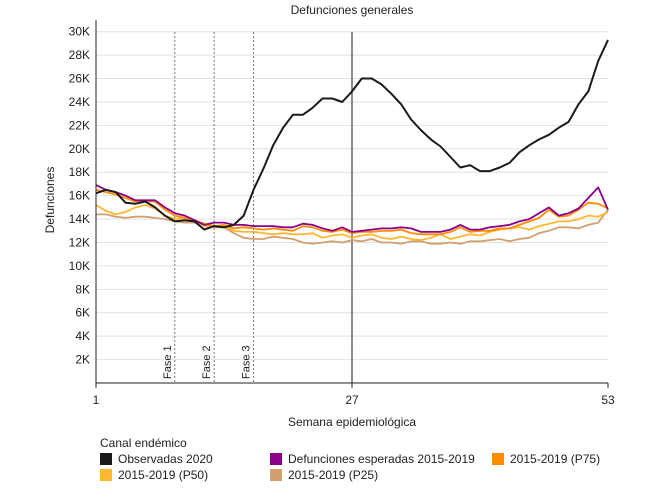 This screenshot has width=656, height=500. I want to click on chart-title: Defunciones generales, so click(352, 10).